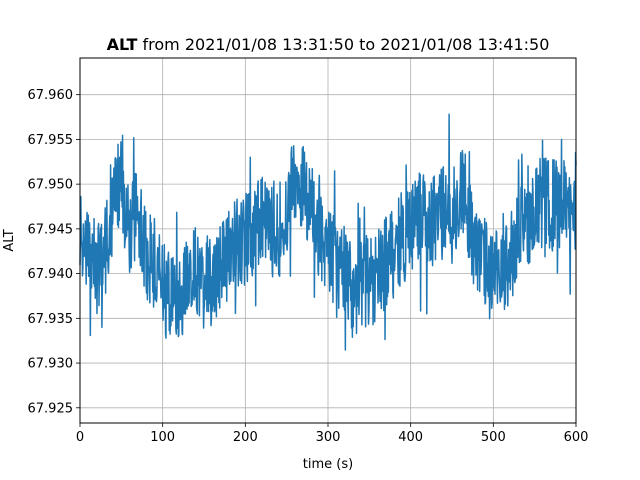  I want to click on y-axis-label: ALT, so click(9, 240).